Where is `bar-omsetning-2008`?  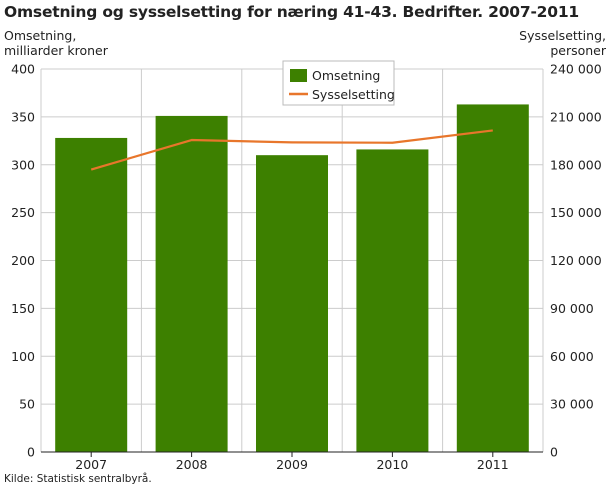
bar-omsetning-2008 is located at coordinates (191, 283).